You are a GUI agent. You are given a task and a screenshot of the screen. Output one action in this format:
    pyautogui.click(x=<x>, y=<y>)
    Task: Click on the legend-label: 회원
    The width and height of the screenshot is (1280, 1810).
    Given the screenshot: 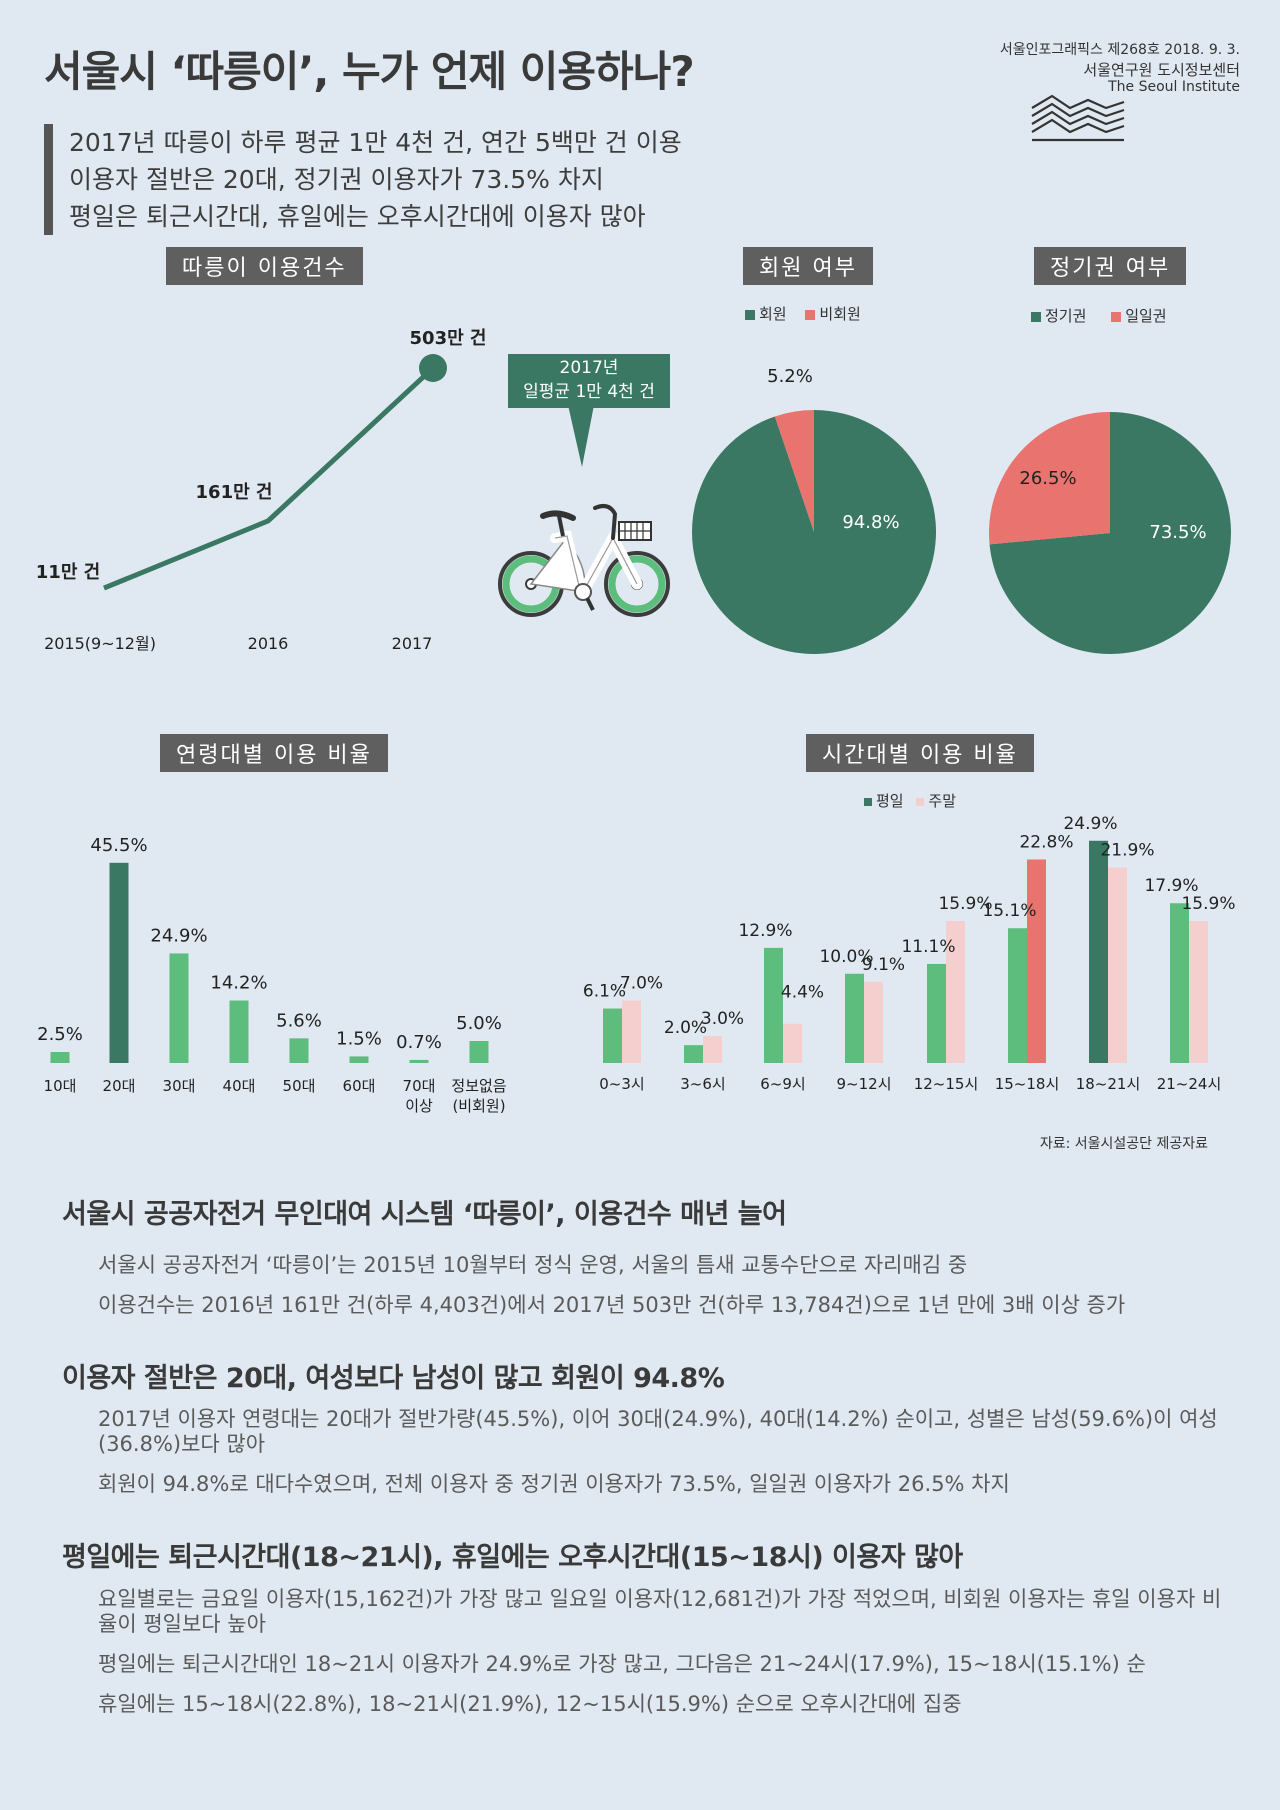 What is the action you would take?
    pyautogui.click(x=773, y=314)
    